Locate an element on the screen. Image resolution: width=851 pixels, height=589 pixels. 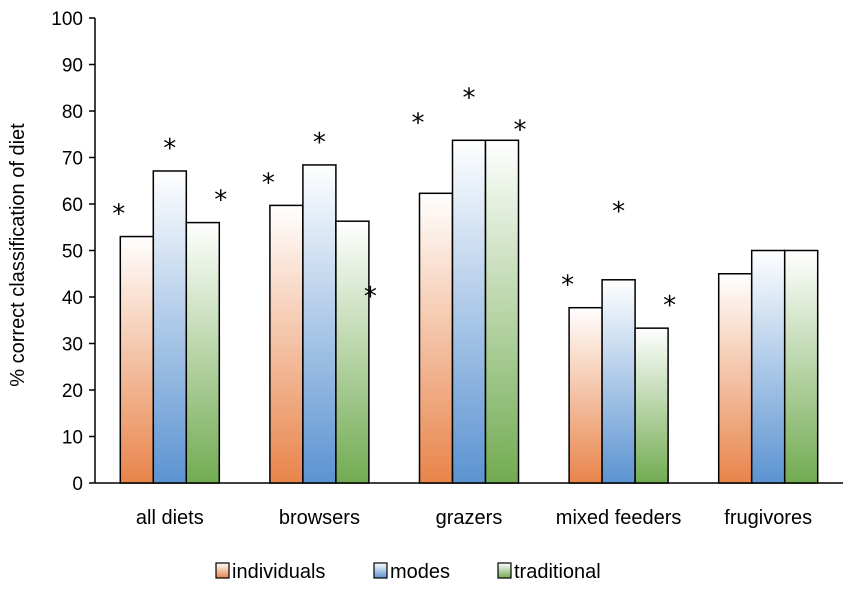
x-tick-label: mixed feeders is located at coordinates (619, 518).